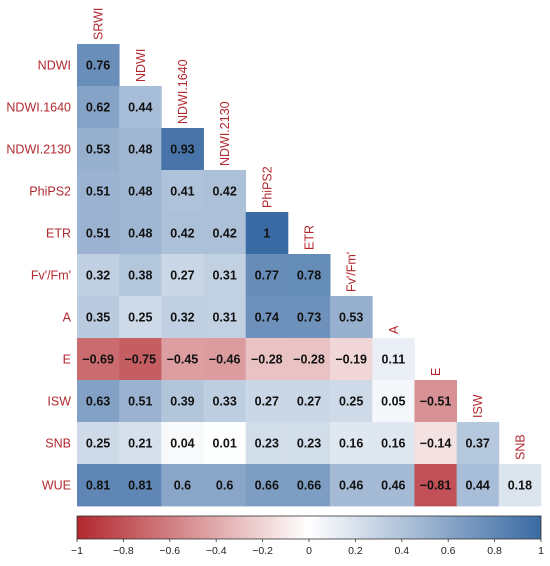 The width and height of the screenshot is (550, 566). What do you see at coordinates (267, 486) in the screenshot?
I see `cell-value-label: 0.66` at bounding box center [267, 486].